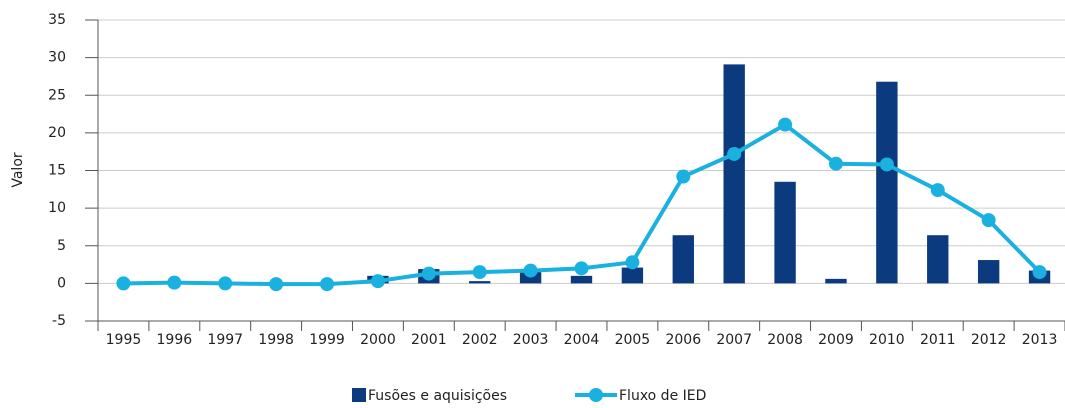 The image size is (1065, 408). Describe the element at coordinates (989, 340) in the screenshot. I see `x-tick-label: 2012` at that location.